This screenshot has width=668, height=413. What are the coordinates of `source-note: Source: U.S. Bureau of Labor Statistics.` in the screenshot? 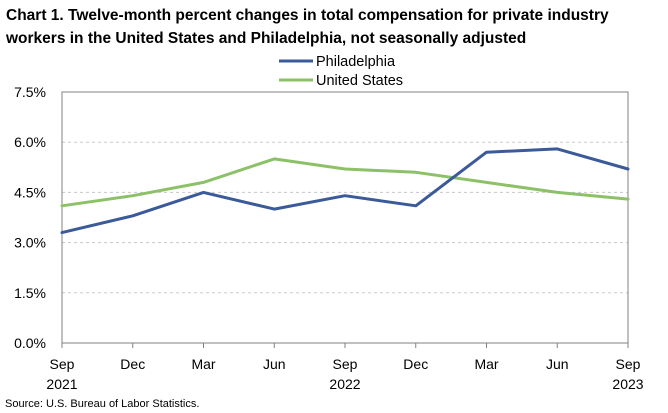 It's located at (102, 404).